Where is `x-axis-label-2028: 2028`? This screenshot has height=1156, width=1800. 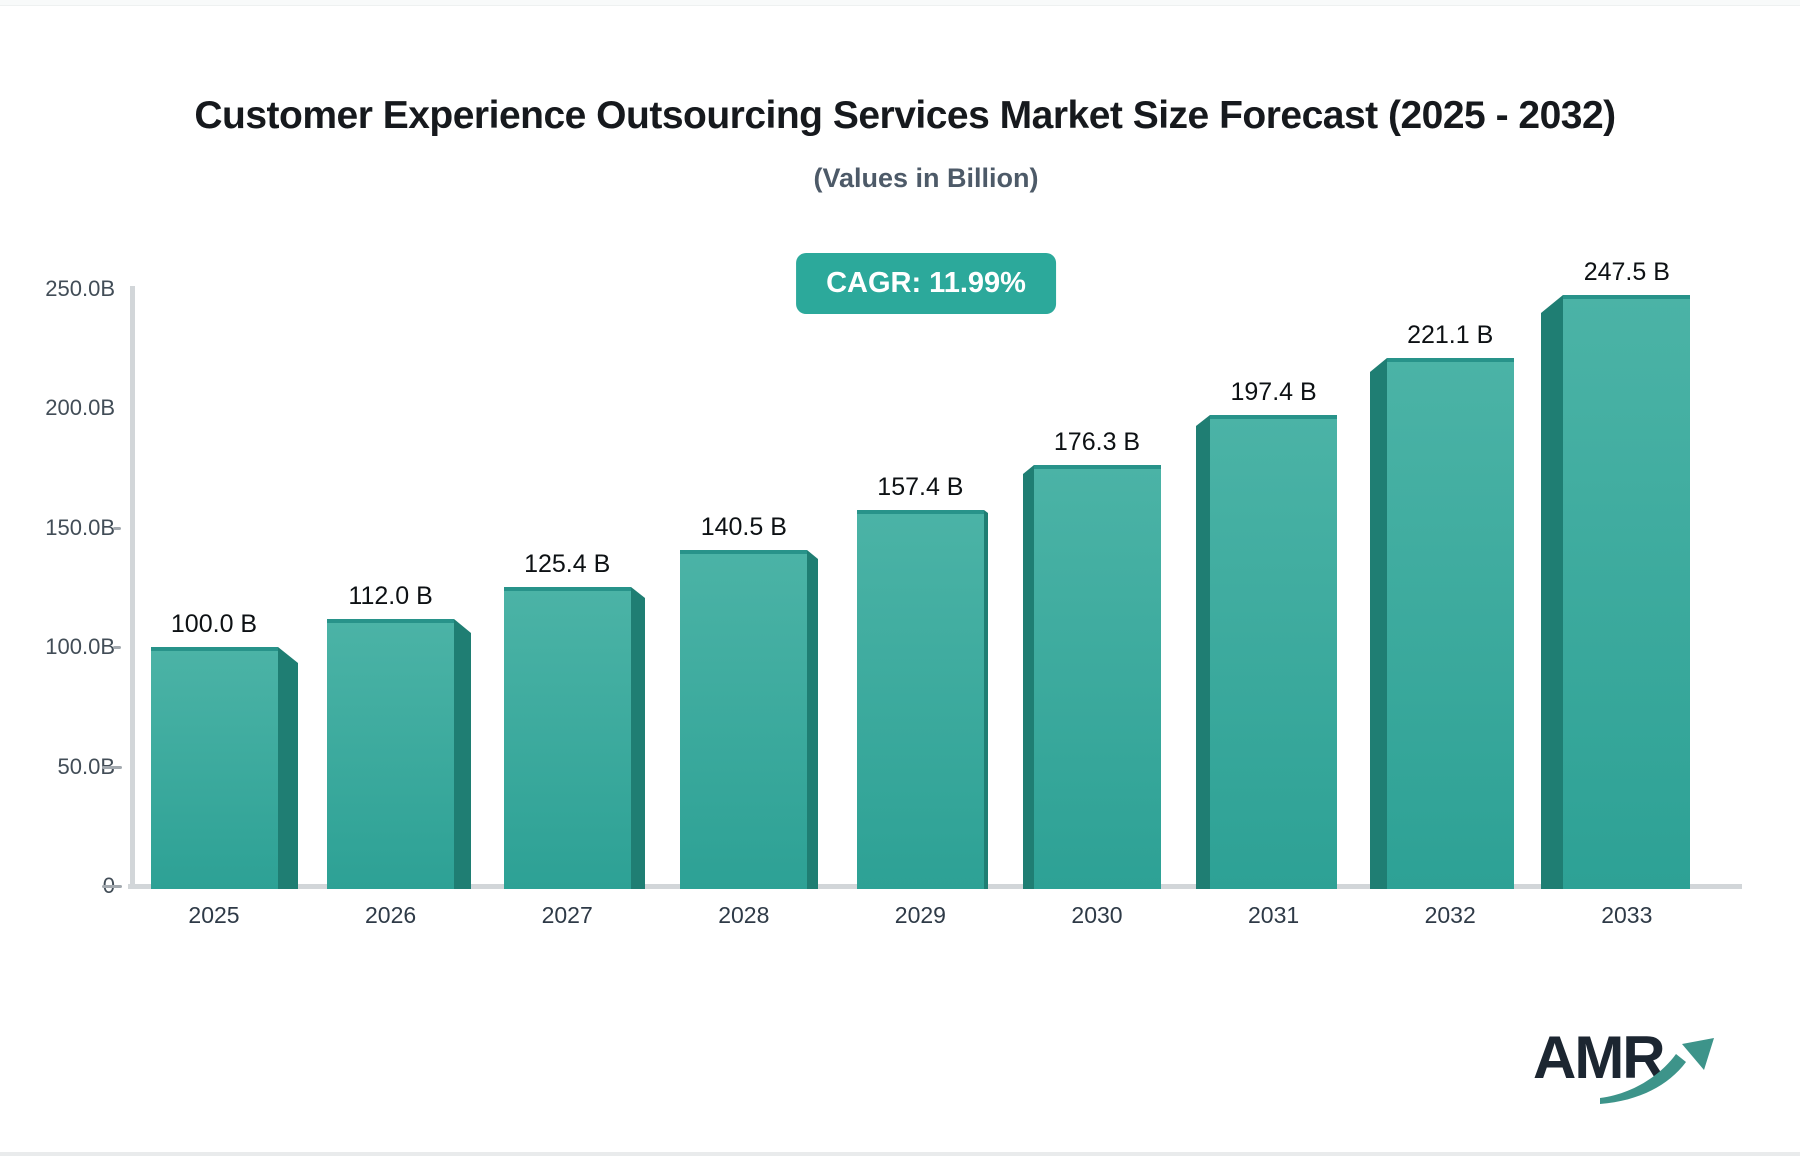
x-axis-label-2028: 2028 is located at coordinates (744, 915).